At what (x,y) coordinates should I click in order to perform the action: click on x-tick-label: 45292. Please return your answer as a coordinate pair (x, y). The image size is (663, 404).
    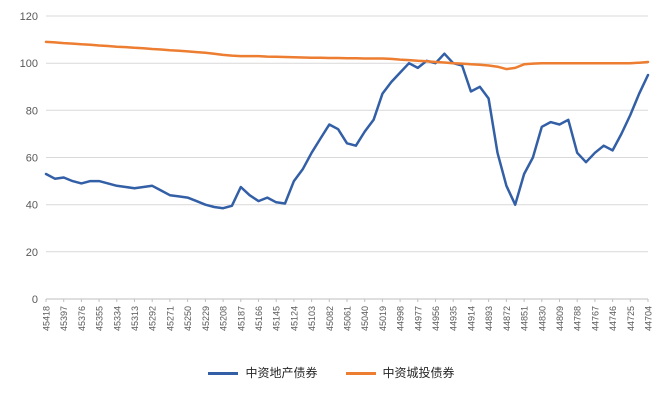
    Looking at the image, I should click on (153, 318).